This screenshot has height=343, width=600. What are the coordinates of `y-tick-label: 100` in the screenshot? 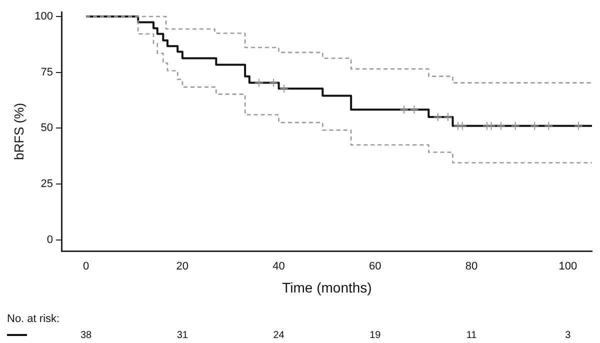 It's located at (43, 16).